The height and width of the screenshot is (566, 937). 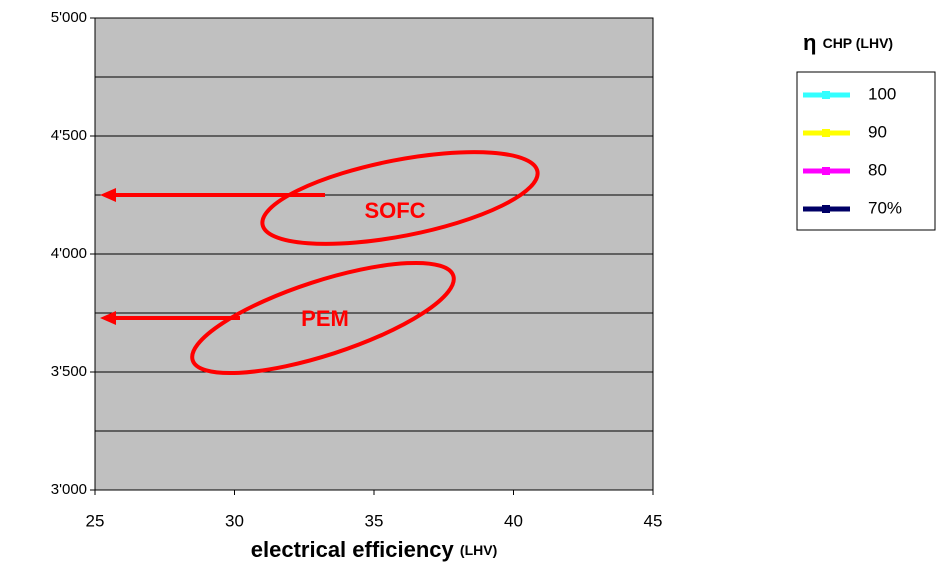 What do you see at coordinates (394, 210) in the screenshot?
I see `annotation: SOFC` at bounding box center [394, 210].